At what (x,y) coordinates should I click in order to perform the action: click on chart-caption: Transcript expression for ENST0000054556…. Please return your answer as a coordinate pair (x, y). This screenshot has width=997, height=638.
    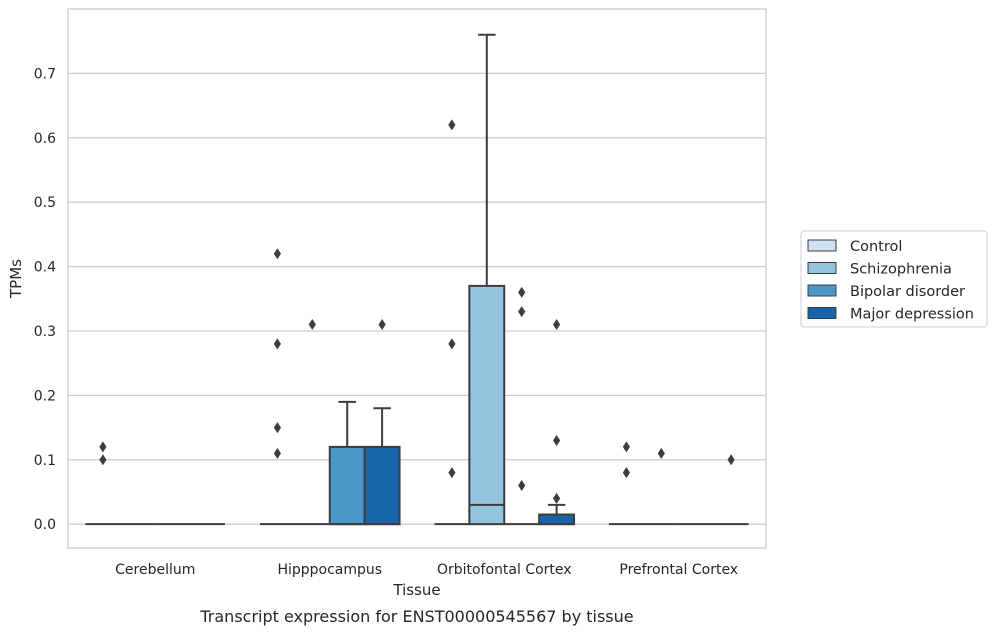
    Looking at the image, I should click on (416, 616).